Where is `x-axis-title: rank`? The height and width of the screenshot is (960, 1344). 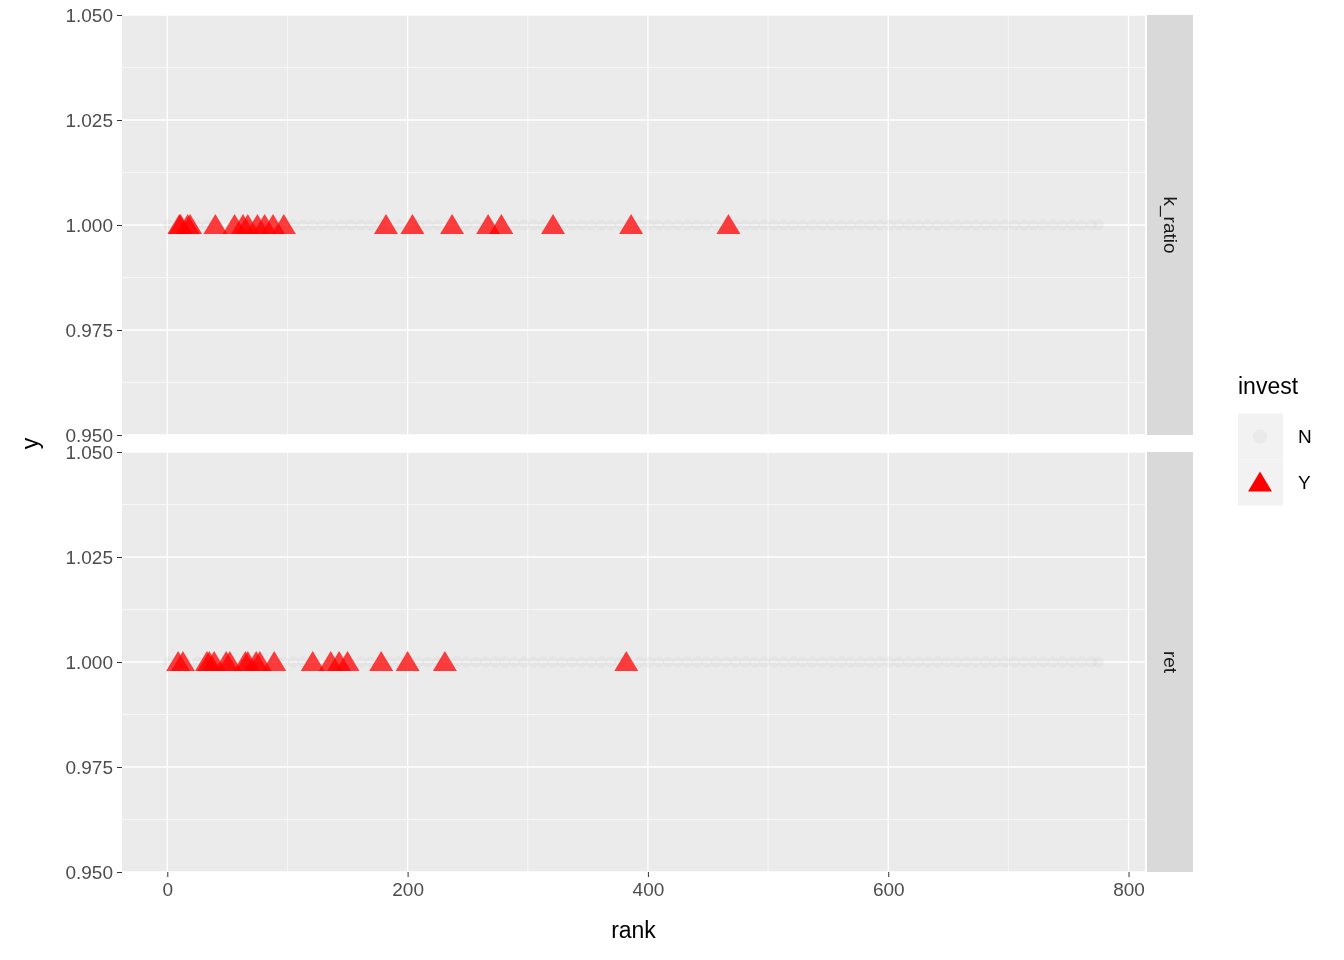 x-axis-title: rank is located at coordinates (634, 930).